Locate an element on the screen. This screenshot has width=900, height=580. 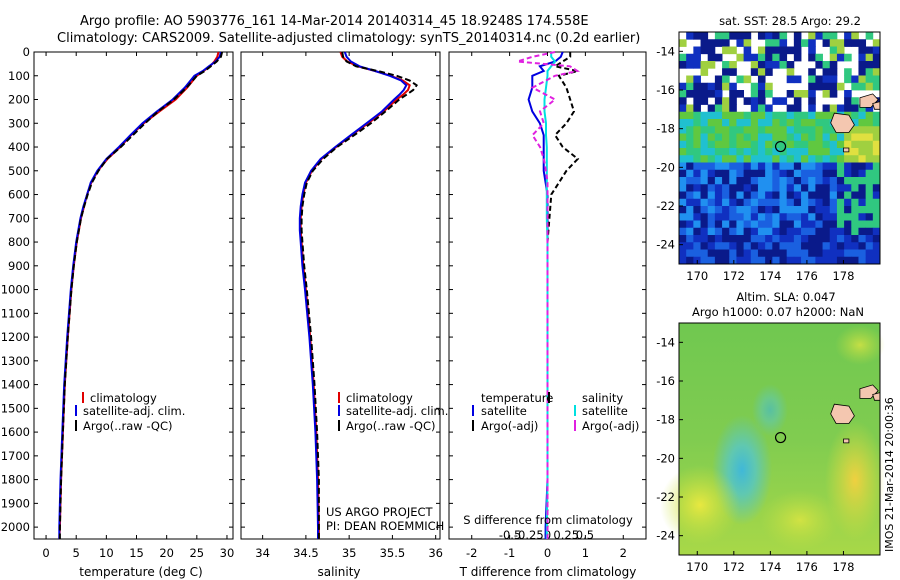
depth-tick-label: 0 is located at coordinates (26, 52).